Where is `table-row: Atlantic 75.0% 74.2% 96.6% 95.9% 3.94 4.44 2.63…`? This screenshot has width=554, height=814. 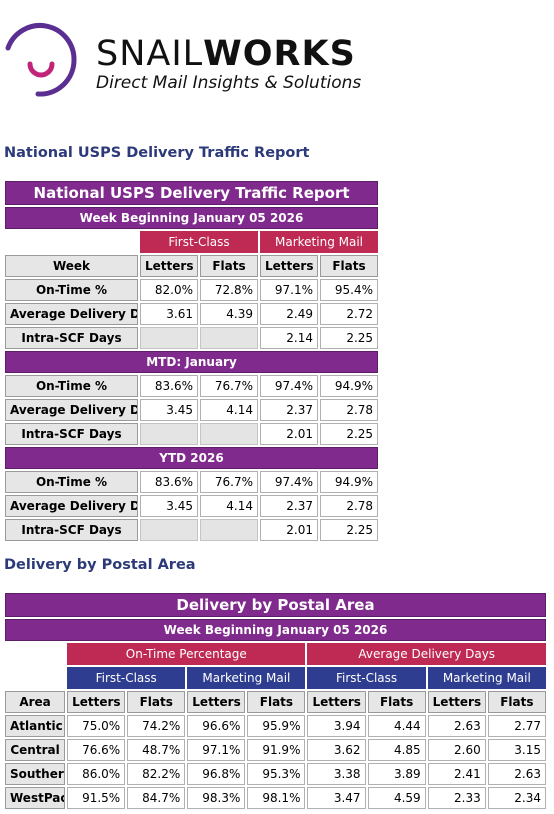
table-row: Atlantic 75.0% 74.2% 96.6% 95.9% 3.94 4.44 2.63… is located at coordinates (275, 726).